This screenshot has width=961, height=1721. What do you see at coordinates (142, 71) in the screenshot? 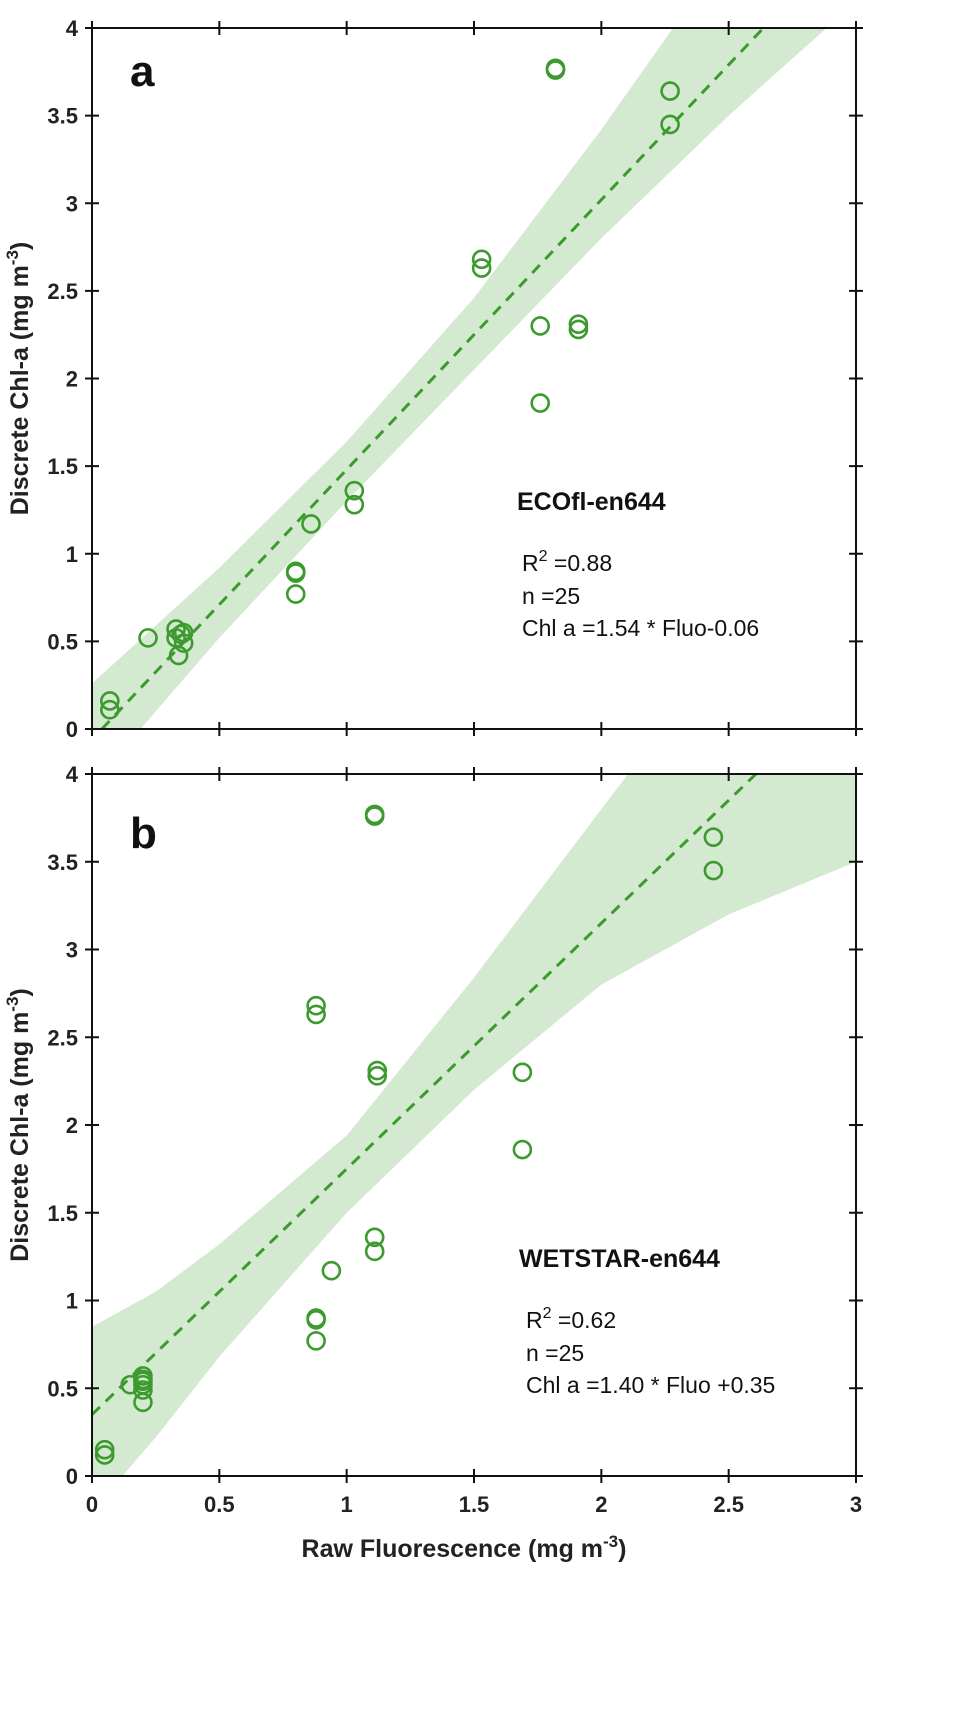
I see `panel-letter: a` at bounding box center [142, 71].